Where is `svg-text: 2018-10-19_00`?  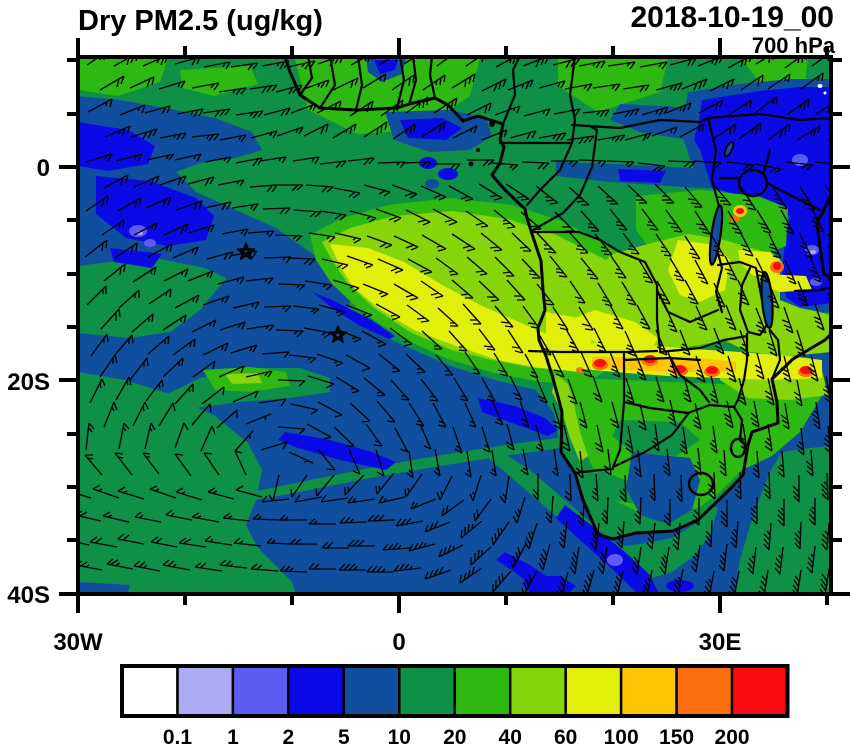
svg-text: 2018-10-19_00 is located at coordinates (732, 17).